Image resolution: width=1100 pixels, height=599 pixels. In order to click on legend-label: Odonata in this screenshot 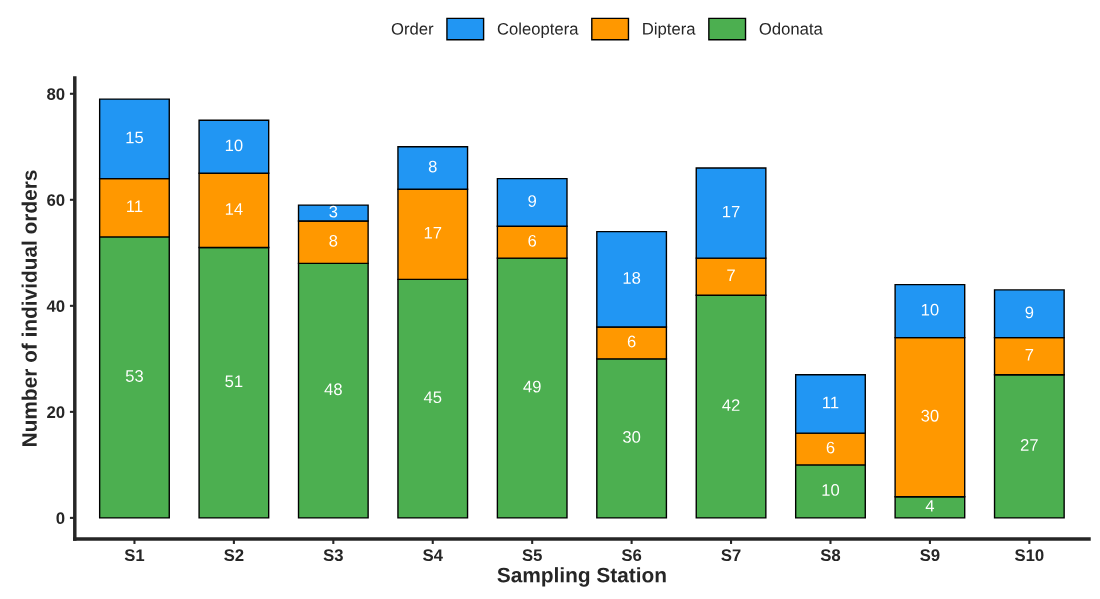, I will do `click(791, 28)`.